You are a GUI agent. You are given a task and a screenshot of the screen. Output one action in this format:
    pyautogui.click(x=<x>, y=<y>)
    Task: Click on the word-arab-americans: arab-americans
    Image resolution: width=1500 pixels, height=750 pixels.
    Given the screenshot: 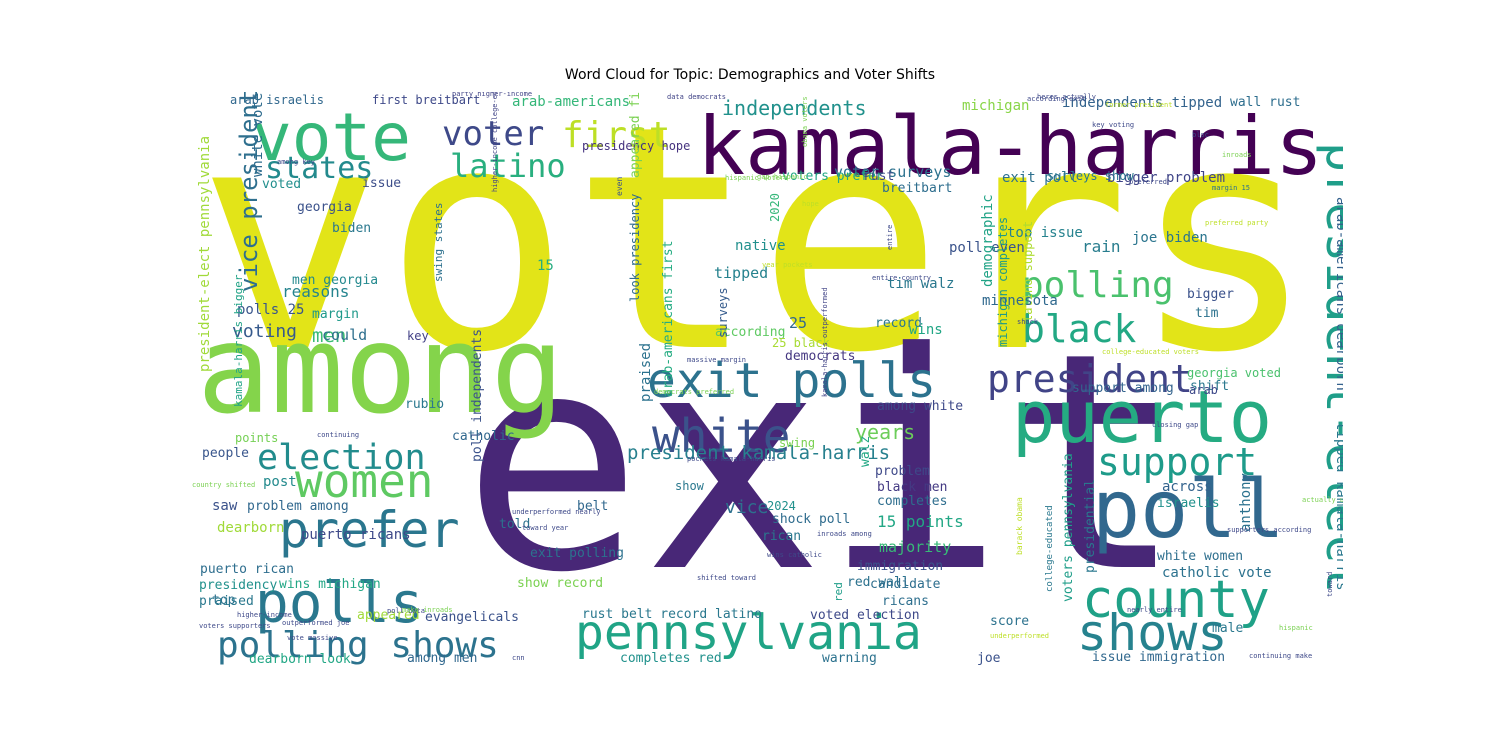 What is the action you would take?
    pyautogui.click(x=571, y=102)
    